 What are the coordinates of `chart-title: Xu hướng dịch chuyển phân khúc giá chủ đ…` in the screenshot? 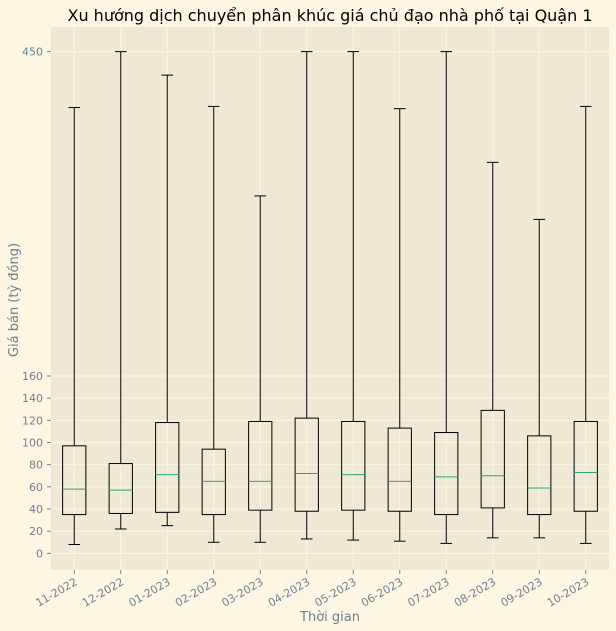 It's located at (329, 15).